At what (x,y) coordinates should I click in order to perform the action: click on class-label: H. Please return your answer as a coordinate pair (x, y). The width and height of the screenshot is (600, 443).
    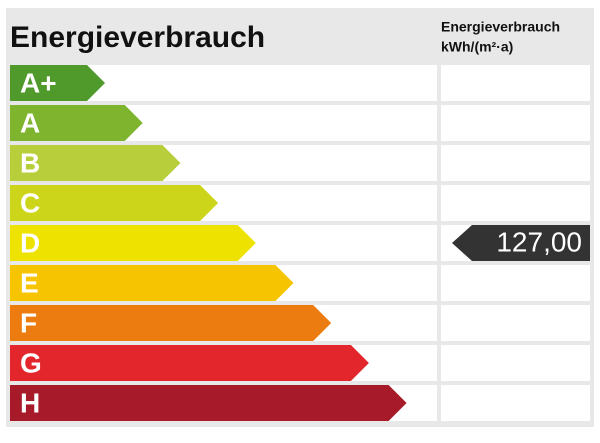
    Looking at the image, I should click on (30, 402).